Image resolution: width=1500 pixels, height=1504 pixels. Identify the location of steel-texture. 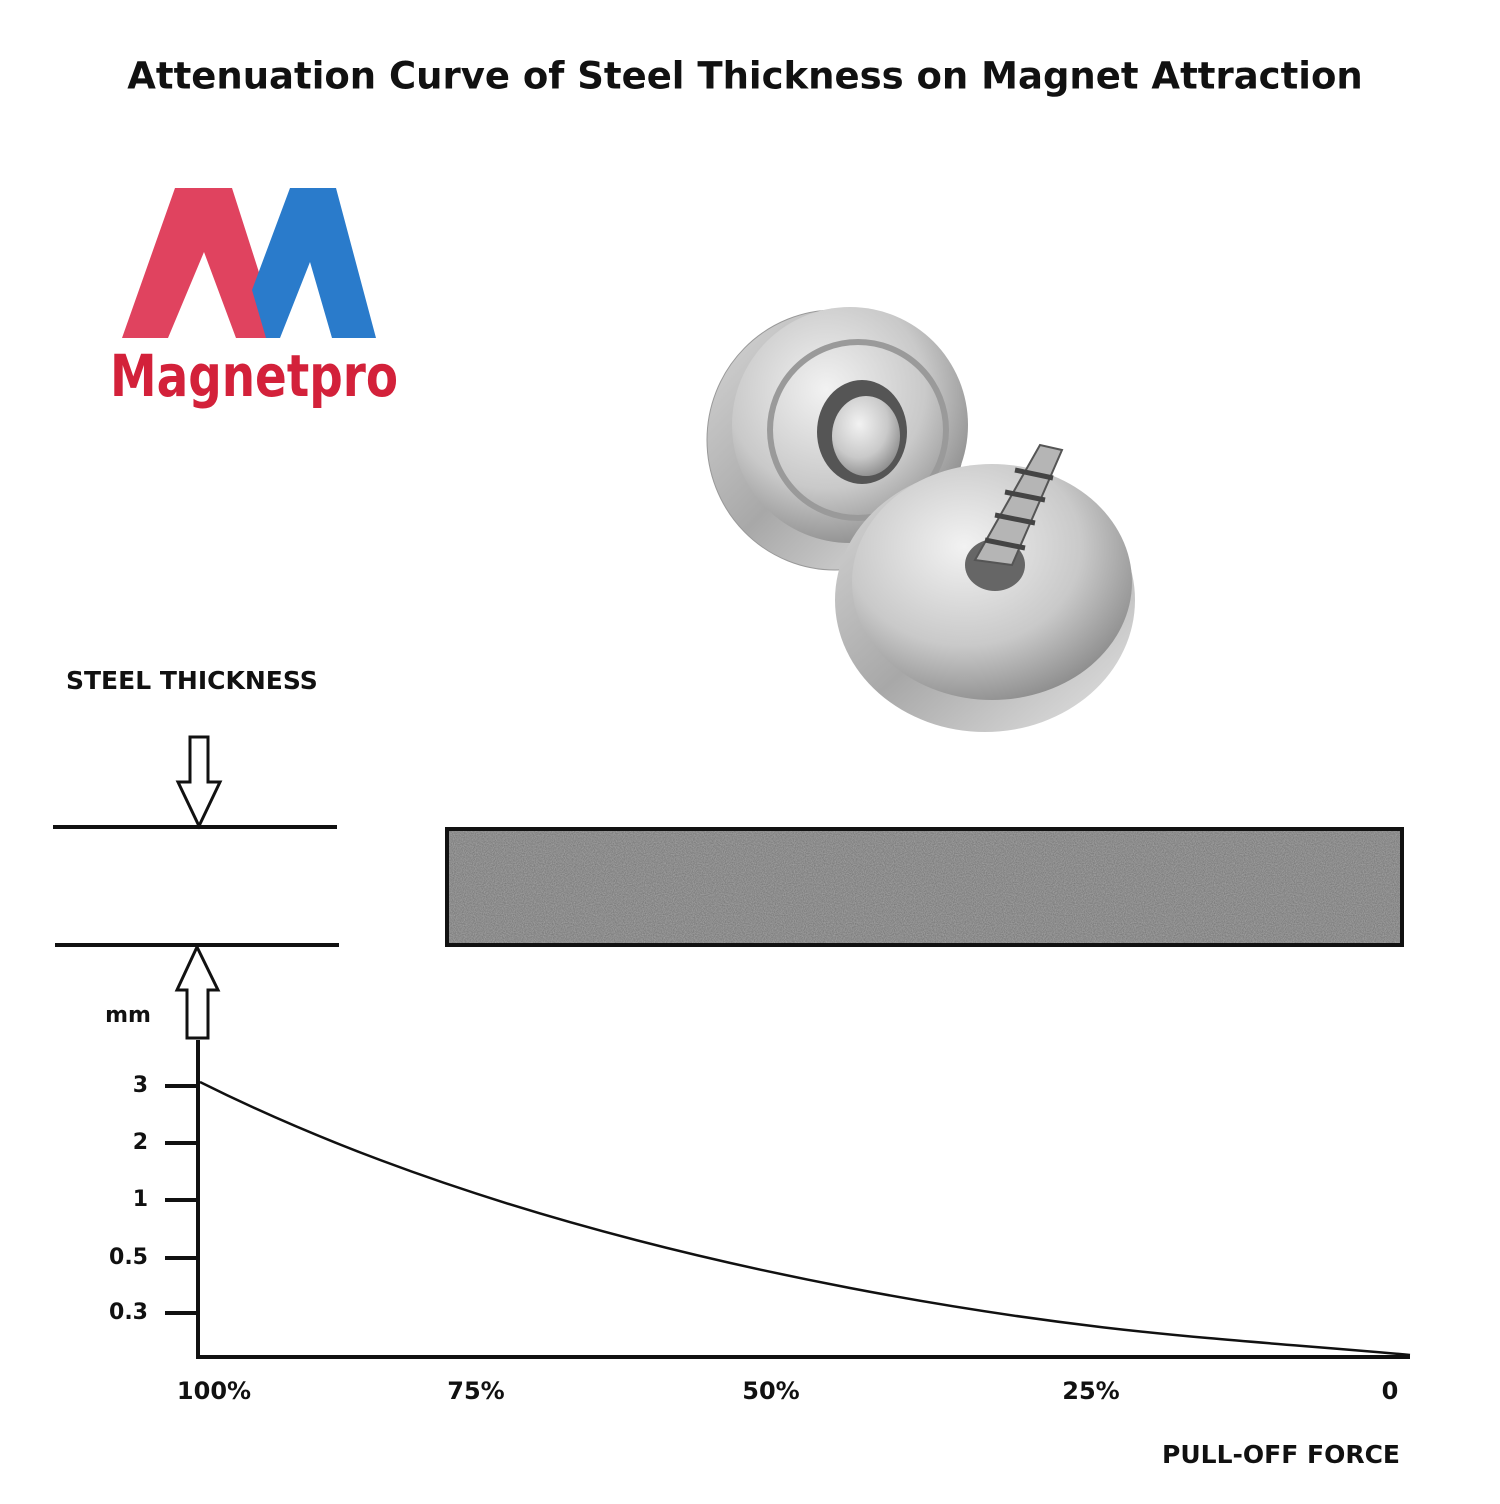
(924, 887).